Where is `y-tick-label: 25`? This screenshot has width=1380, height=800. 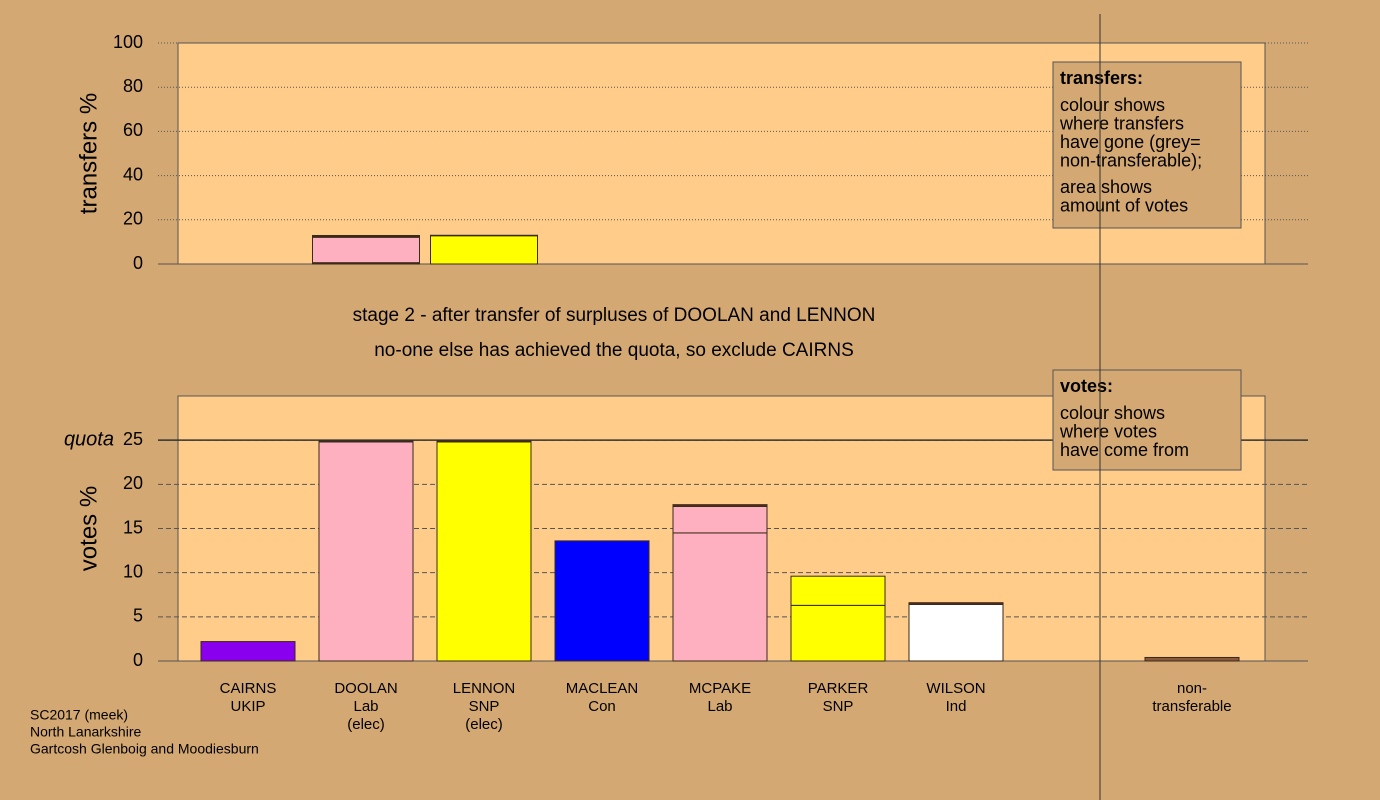 y-tick-label: 25 is located at coordinates (133, 439).